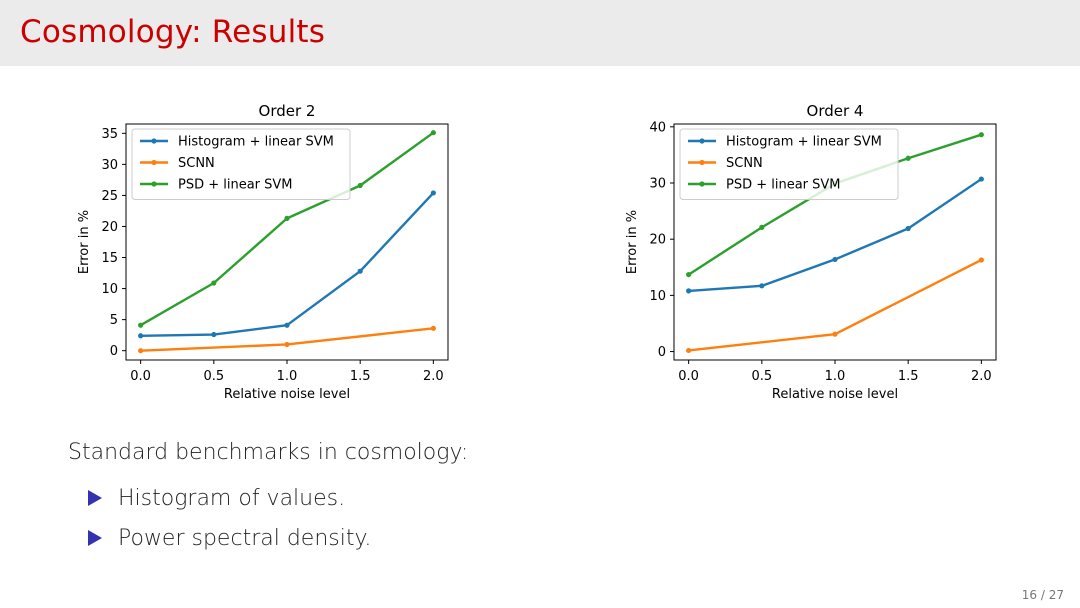  Describe the element at coordinates (540, 33) in the screenshot. I see `slide-header: Cosmology: Results` at that location.